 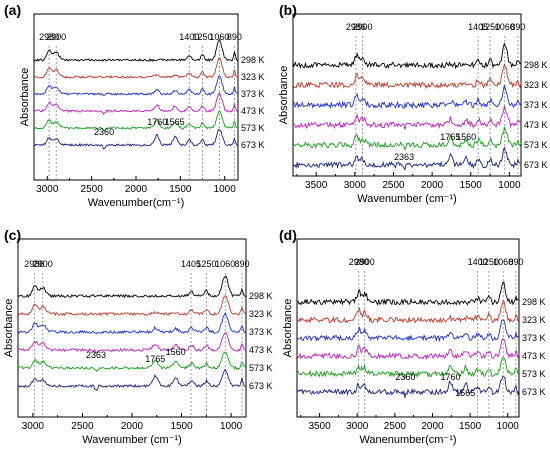 I want to click on x-tick-label: 2000, so click(x=136, y=189).